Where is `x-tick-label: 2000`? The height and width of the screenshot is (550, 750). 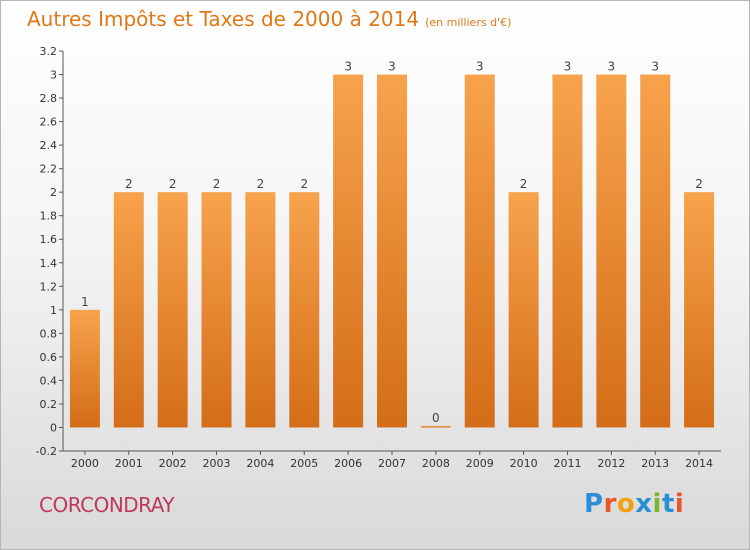 x-tick-label: 2000 is located at coordinates (85, 463).